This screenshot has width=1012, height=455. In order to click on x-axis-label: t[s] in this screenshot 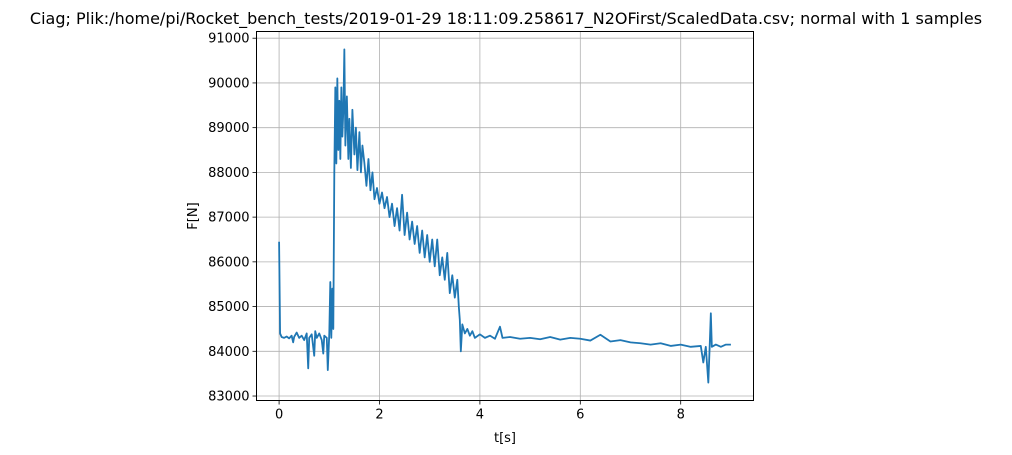, I will do `click(505, 438)`.